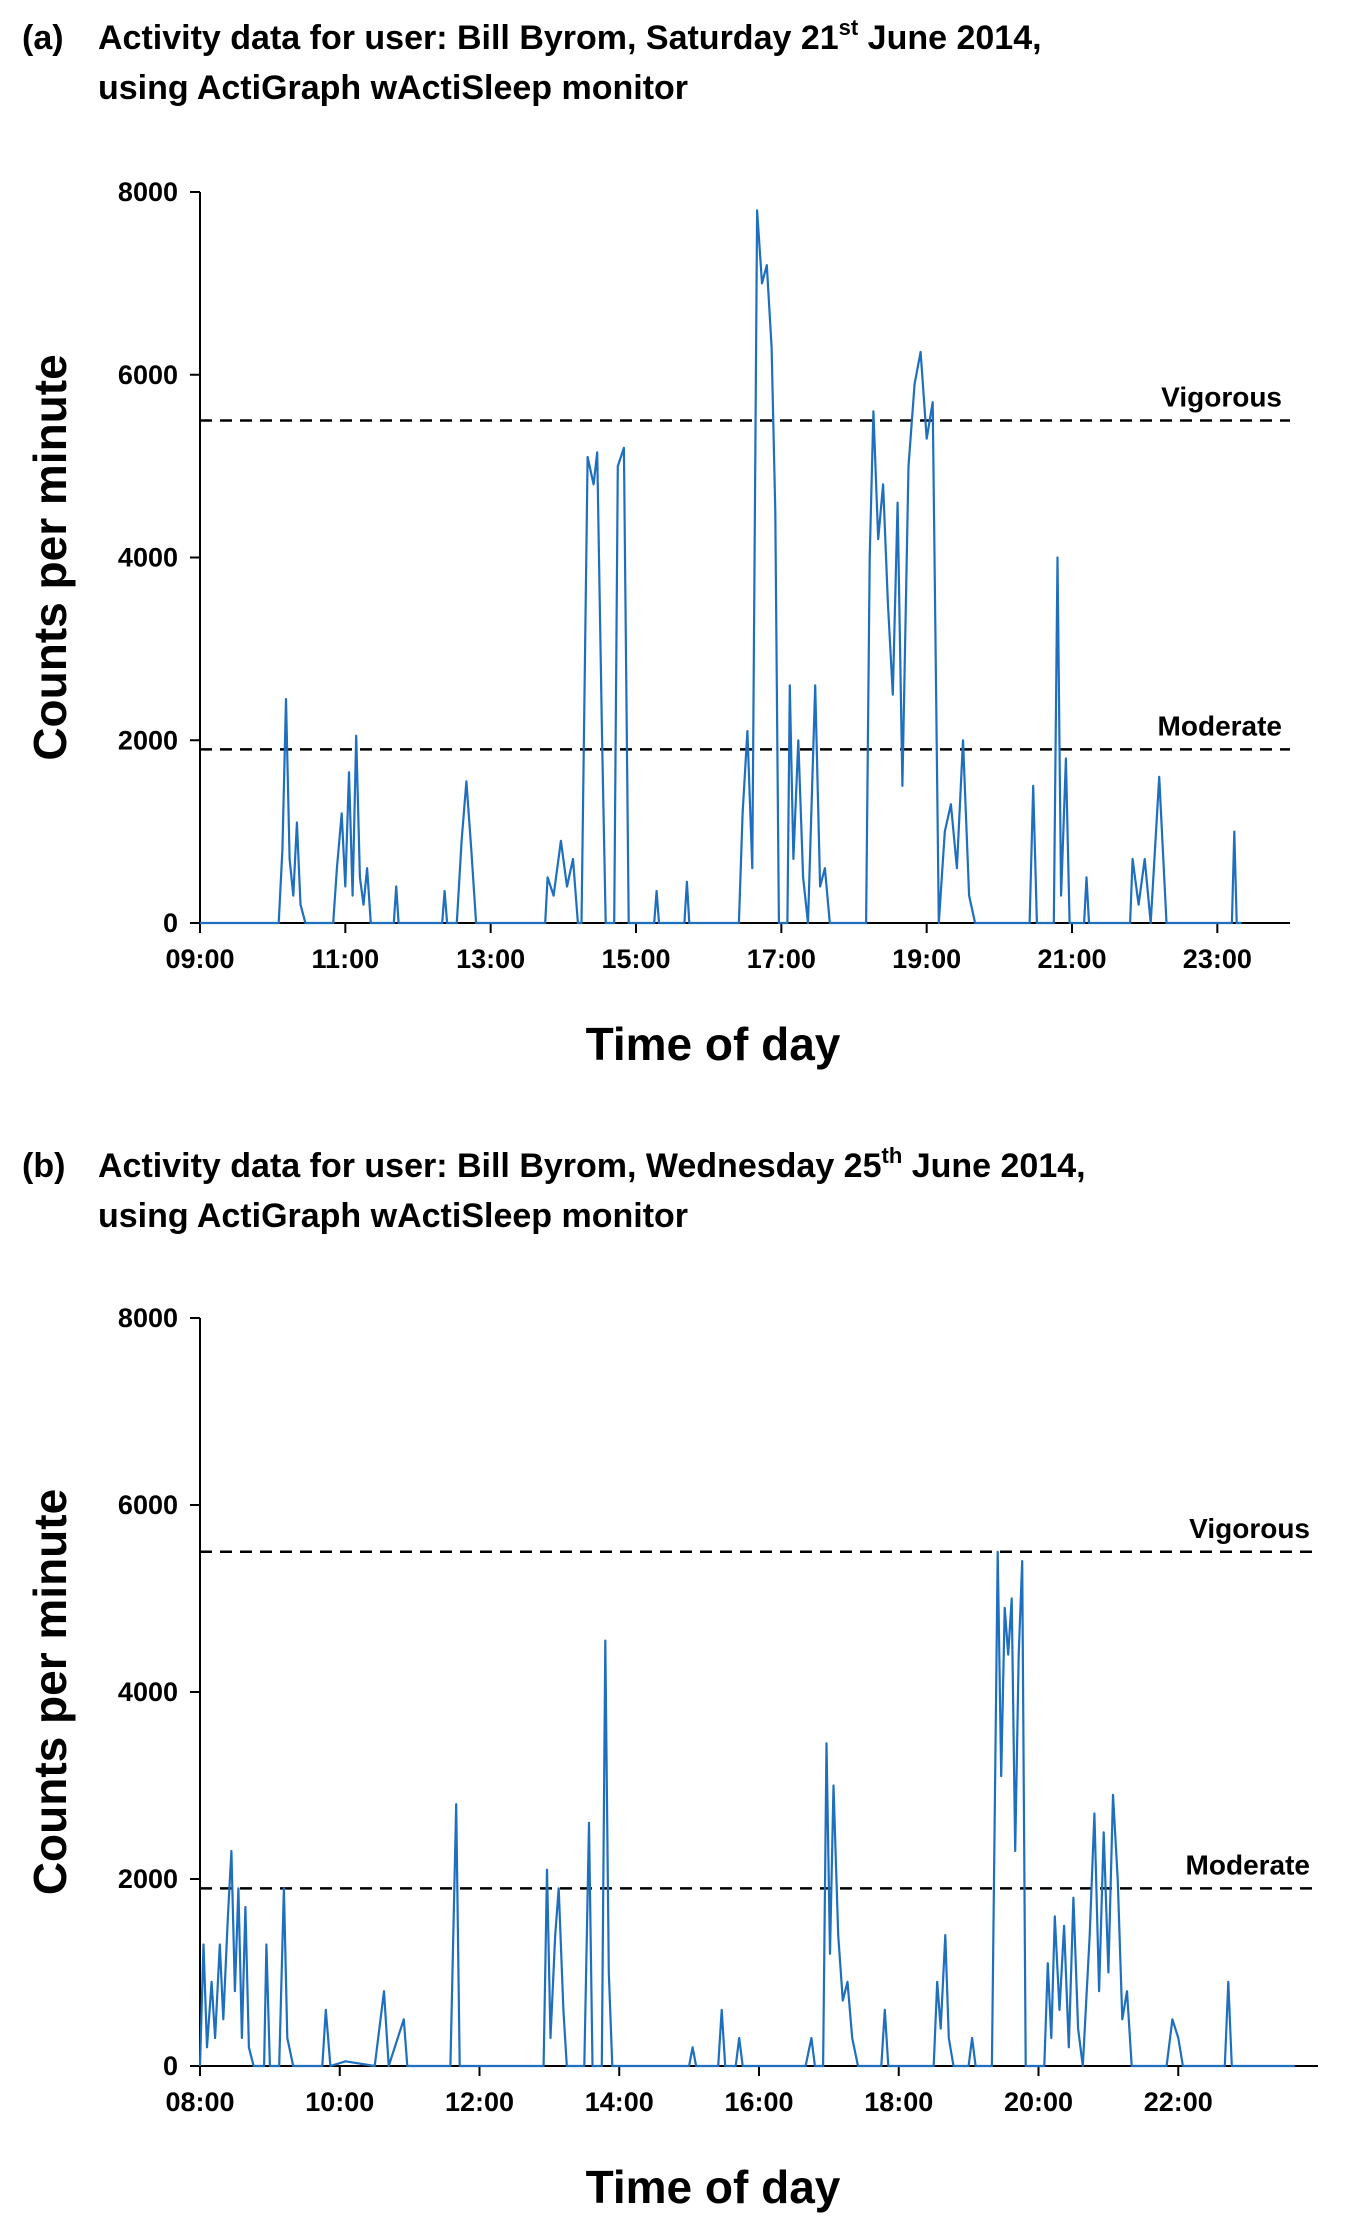 This screenshot has height=2233, width=1368. What do you see at coordinates (1178, 2102) in the screenshot?
I see `x-tick-label: 22:00` at bounding box center [1178, 2102].